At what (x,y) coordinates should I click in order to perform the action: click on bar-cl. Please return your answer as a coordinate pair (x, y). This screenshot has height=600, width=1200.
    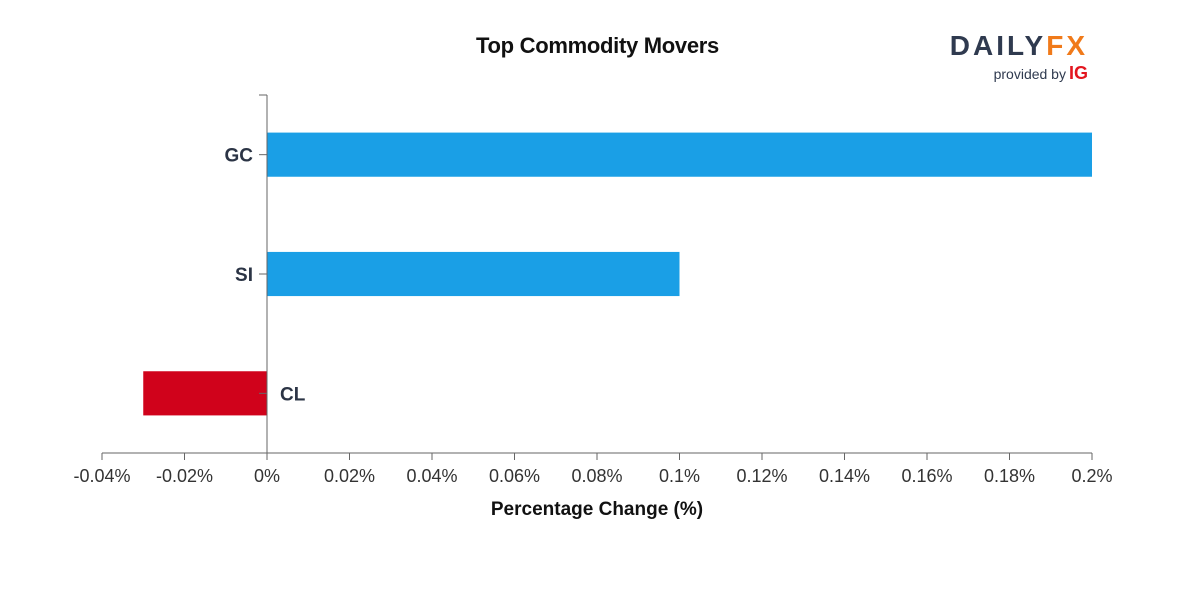
    Looking at the image, I should click on (205, 393).